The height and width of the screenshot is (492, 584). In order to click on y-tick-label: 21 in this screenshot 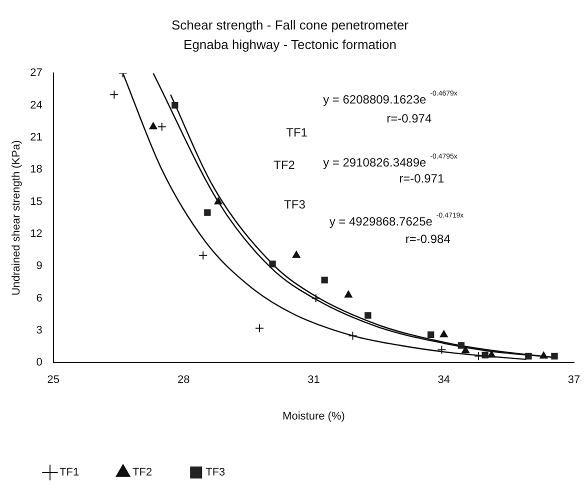, I will do `click(36, 138)`.